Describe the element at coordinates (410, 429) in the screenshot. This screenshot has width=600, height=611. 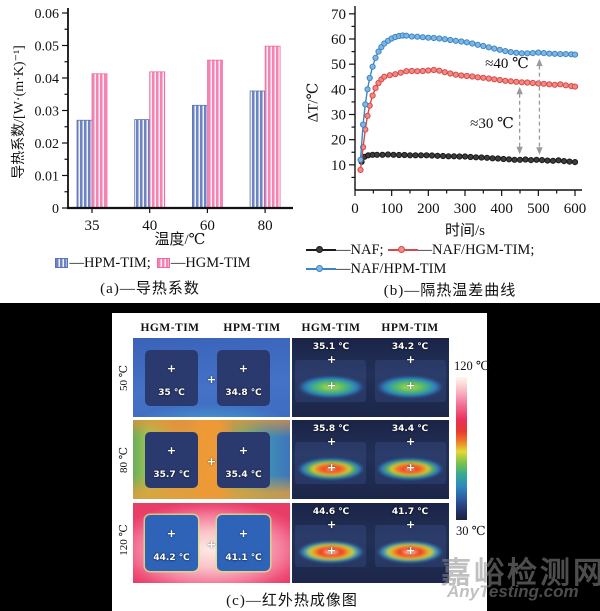
I see `temp-readout: 34.4 ℃` at that location.